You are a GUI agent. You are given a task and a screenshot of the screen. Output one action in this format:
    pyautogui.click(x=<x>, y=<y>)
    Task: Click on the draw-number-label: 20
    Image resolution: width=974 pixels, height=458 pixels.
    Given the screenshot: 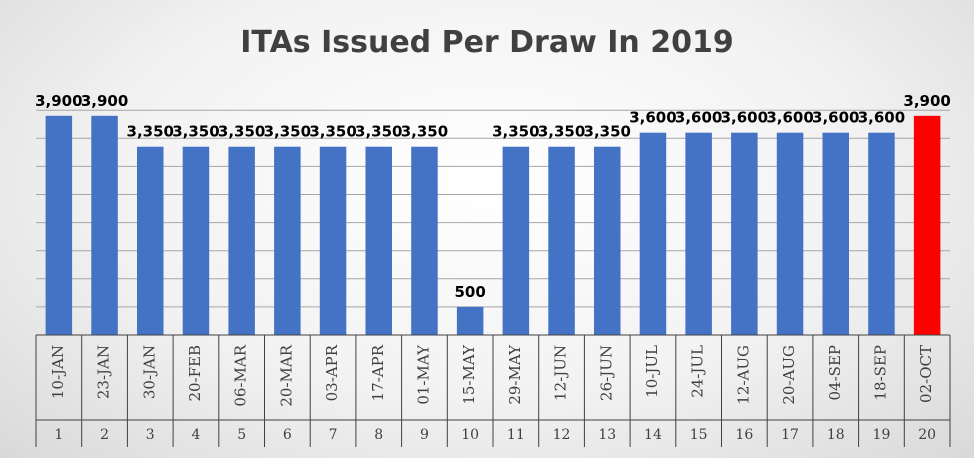 What is the action you would take?
    pyautogui.click(x=927, y=435)
    